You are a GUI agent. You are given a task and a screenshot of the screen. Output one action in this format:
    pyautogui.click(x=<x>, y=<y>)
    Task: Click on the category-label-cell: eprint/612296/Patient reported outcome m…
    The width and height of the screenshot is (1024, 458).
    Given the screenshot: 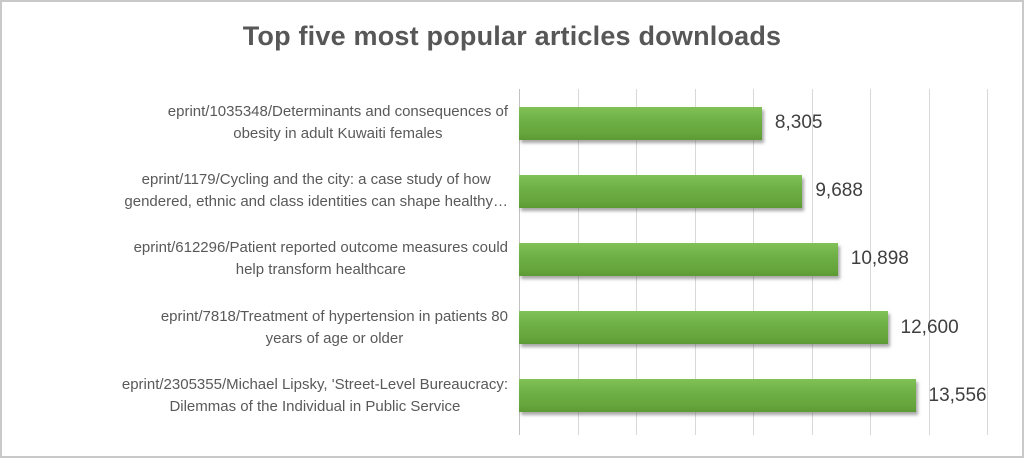 What is the action you would take?
    pyautogui.click(x=260, y=259)
    